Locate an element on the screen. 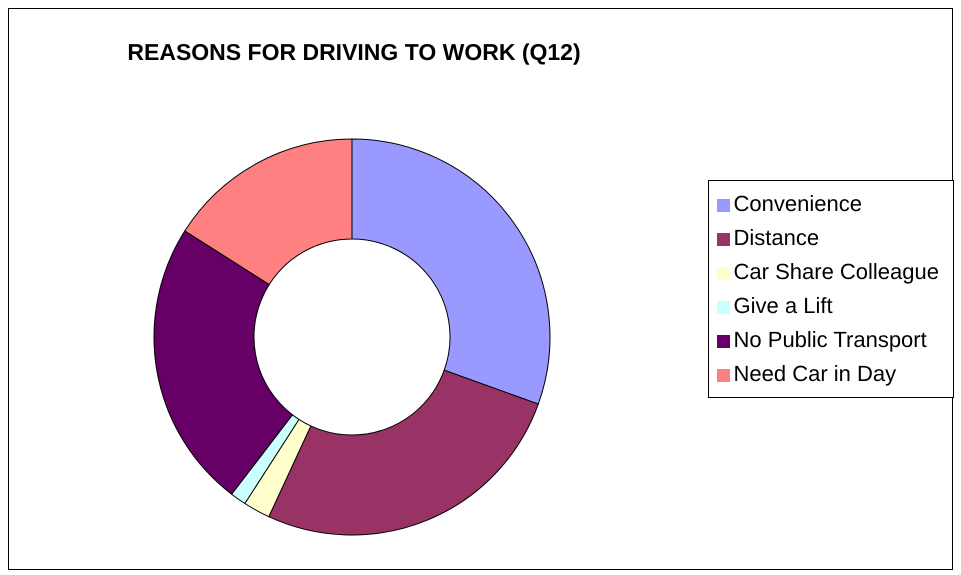  legend-label: Car Share Colleague is located at coordinates (836, 271).